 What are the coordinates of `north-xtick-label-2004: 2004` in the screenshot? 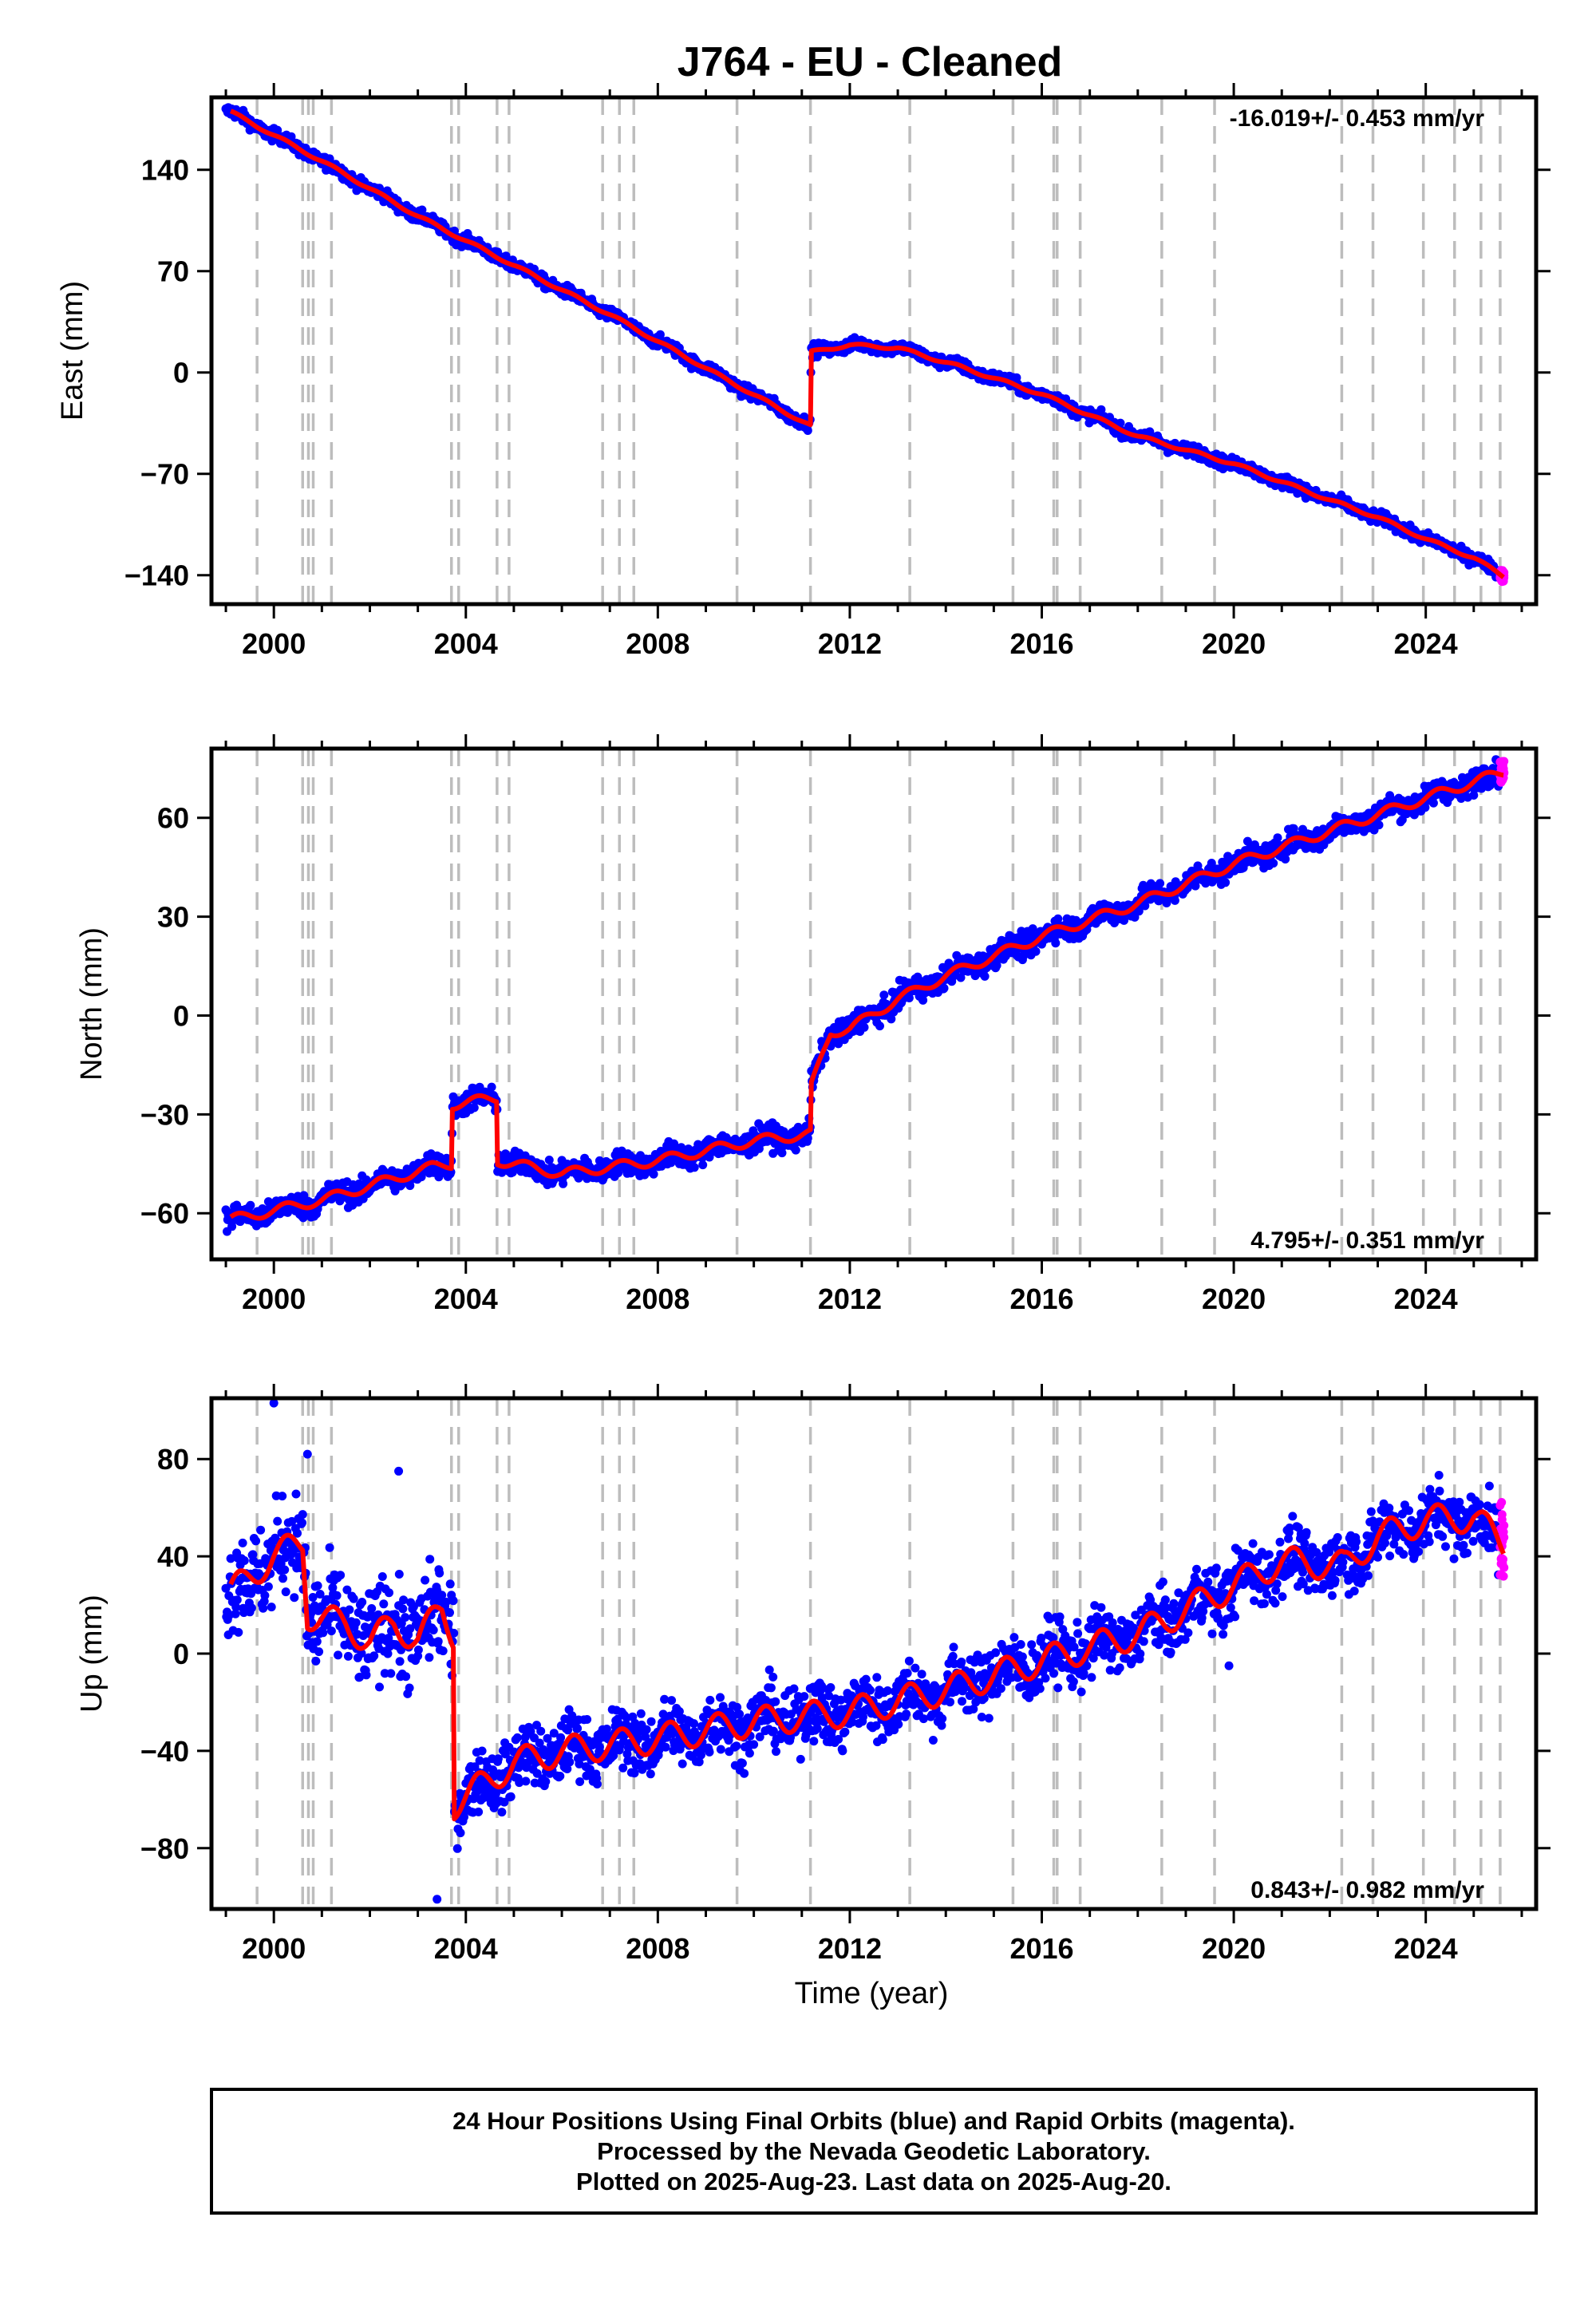 It's located at (466, 1298).